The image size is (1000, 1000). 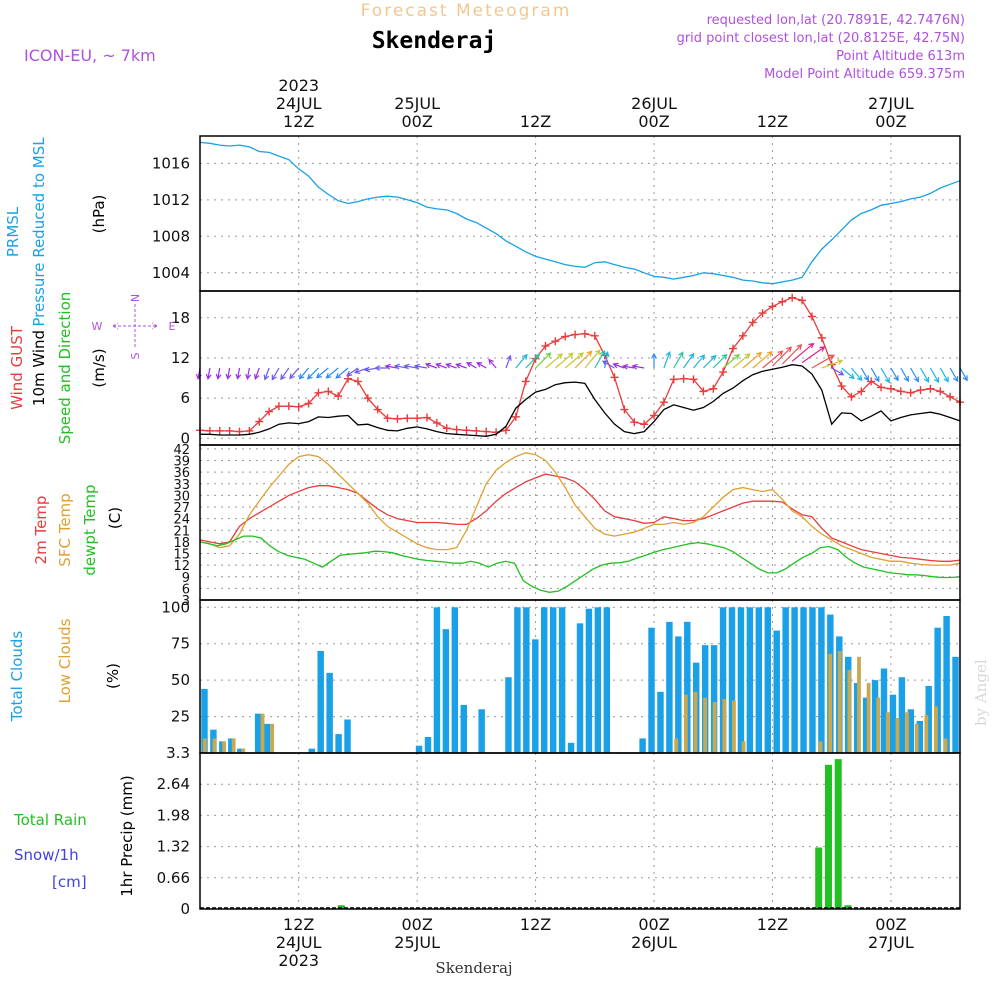 What do you see at coordinates (416, 121) in the screenshot?
I see `top-time-label: 00Z` at bounding box center [416, 121].